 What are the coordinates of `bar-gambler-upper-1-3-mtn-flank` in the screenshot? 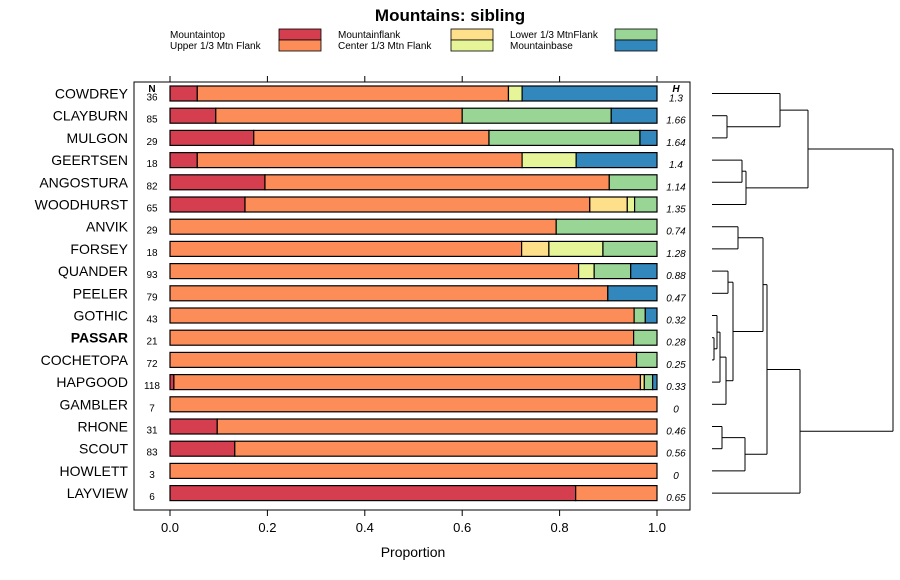 It's located at (413, 404).